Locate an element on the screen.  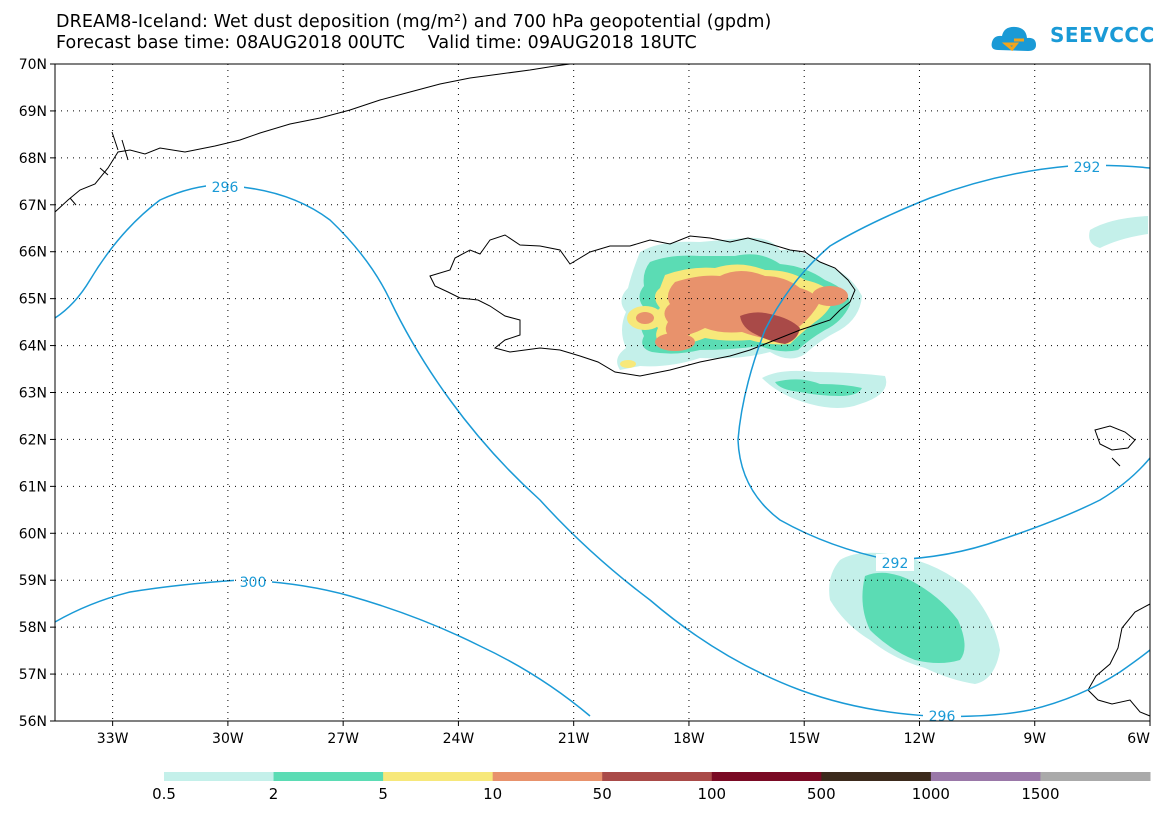
cloud-icon is located at coordinates (1013, 39).